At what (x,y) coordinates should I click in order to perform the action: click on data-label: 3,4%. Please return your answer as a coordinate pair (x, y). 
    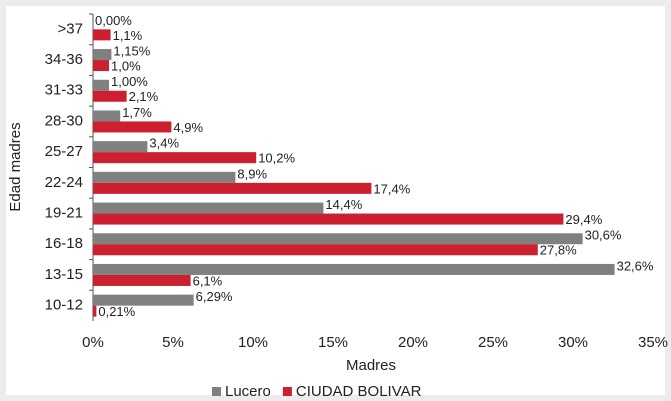
    Looking at the image, I should click on (164, 143).